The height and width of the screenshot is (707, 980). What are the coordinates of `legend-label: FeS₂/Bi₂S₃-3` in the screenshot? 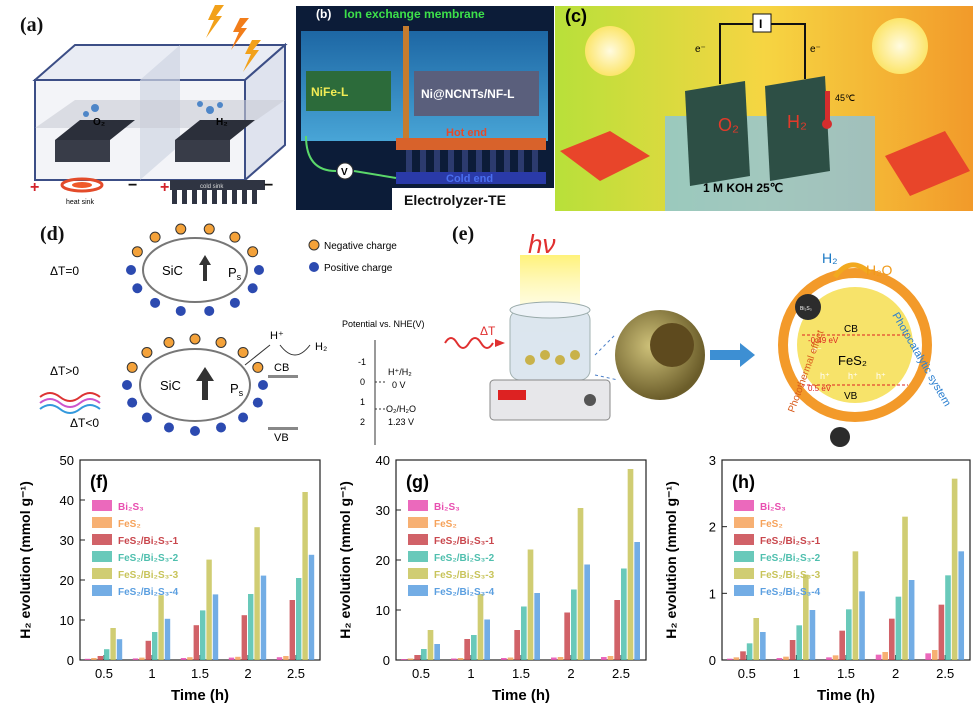 It's located at (790, 575).